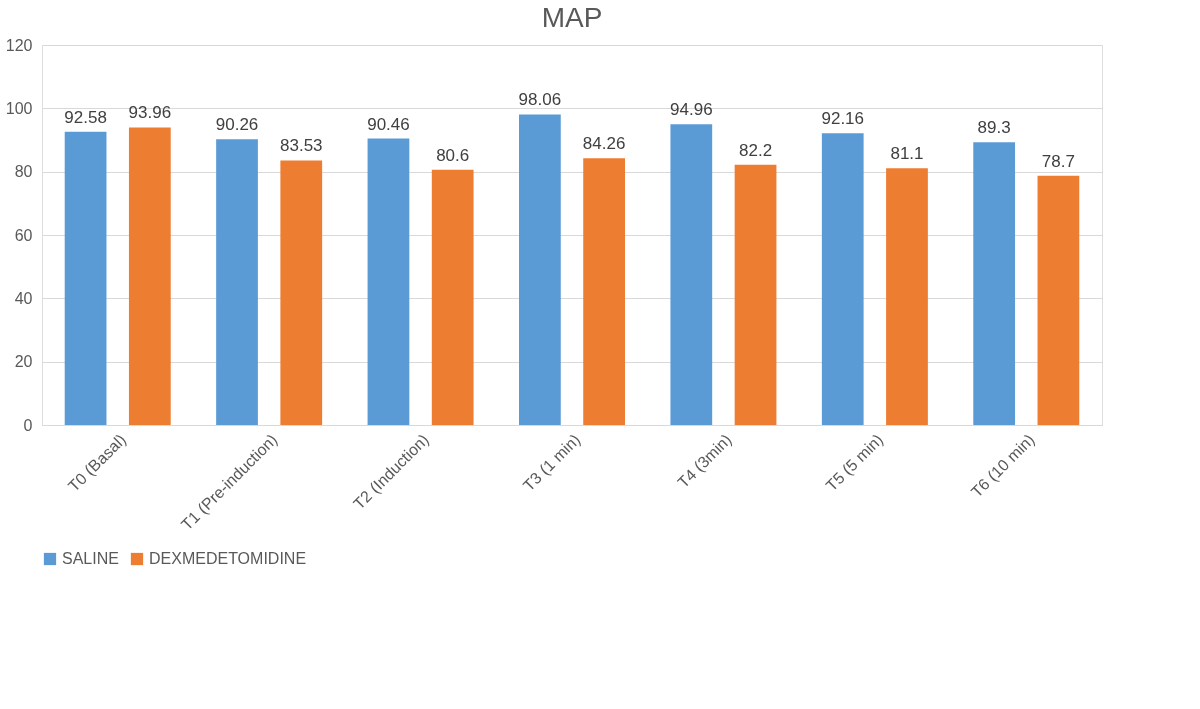 This screenshot has height=709, width=1200. I want to click on chart-title: MAP, so click(572, 17).